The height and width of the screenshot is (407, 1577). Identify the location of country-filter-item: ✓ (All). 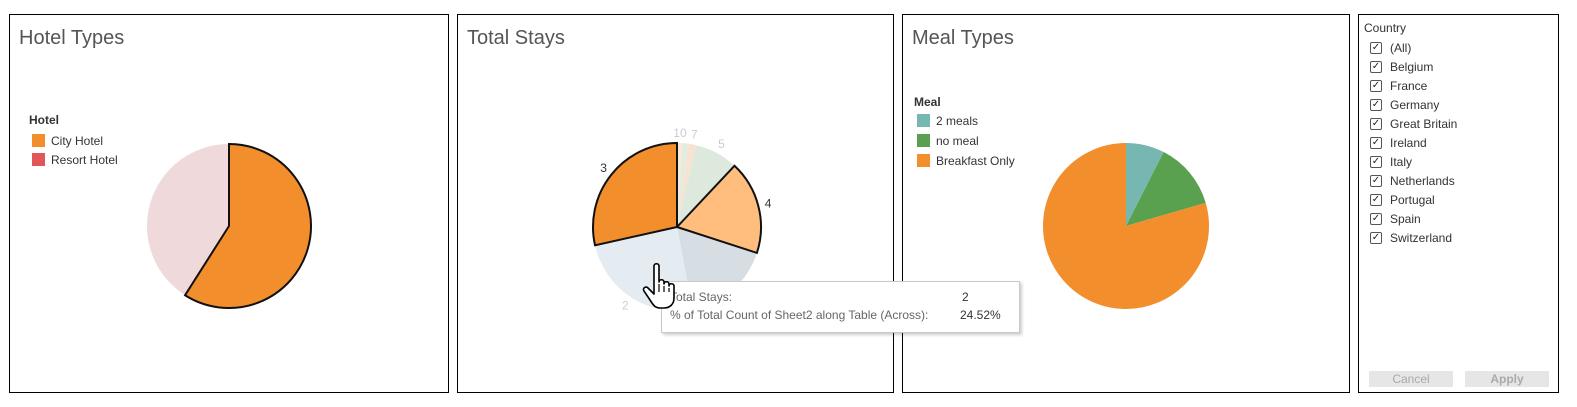
(1390, 48).